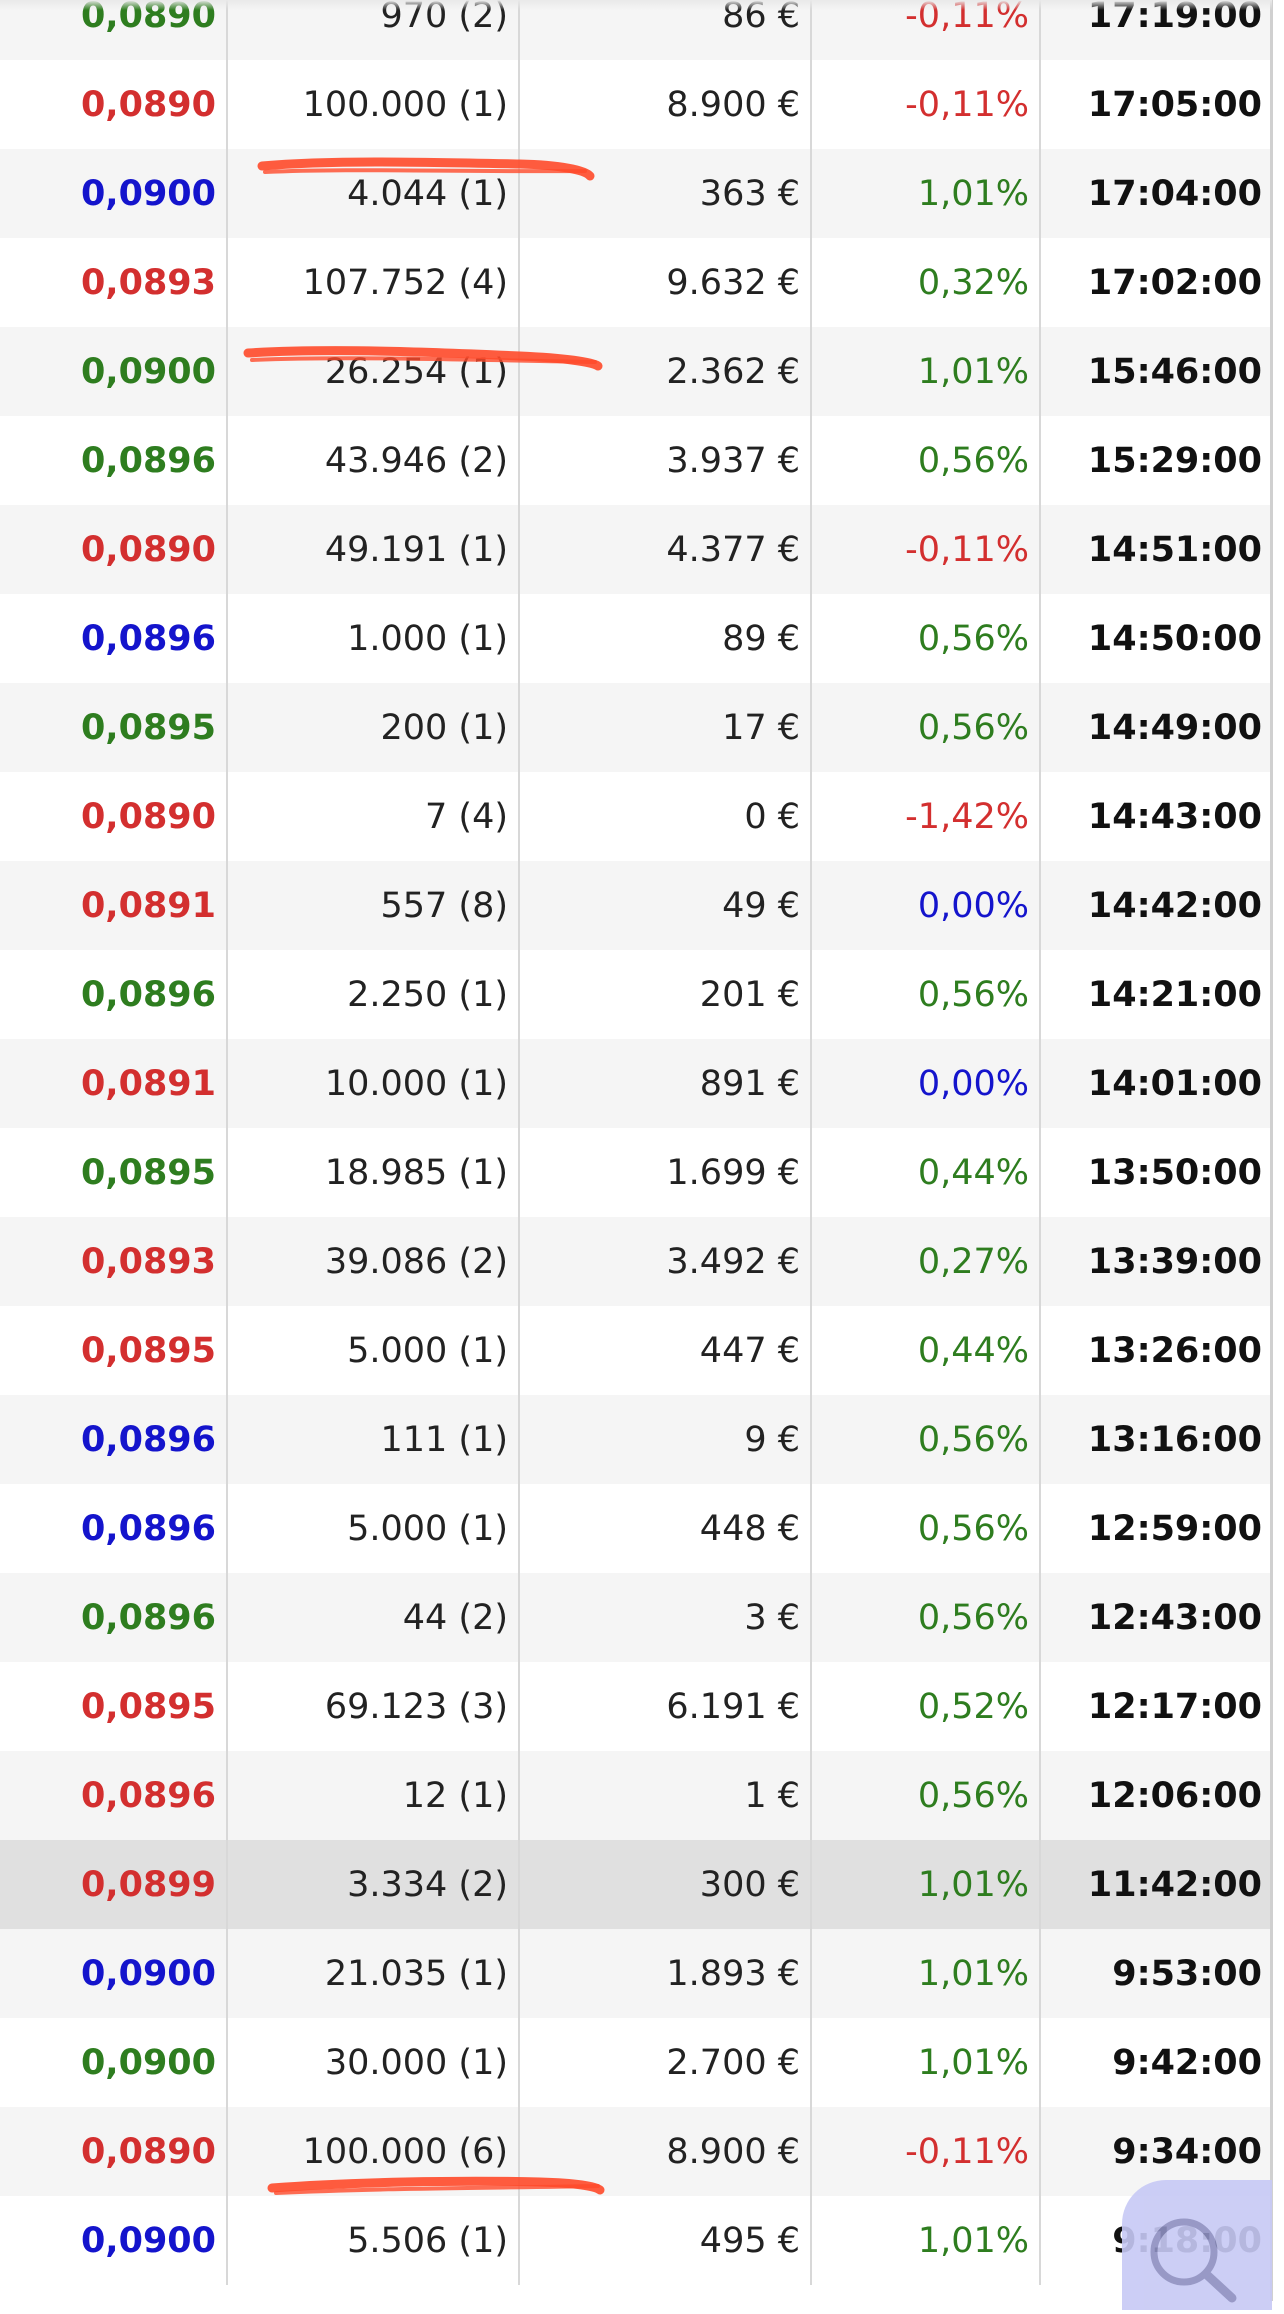 This screenshot has height=2314, width=1284. What do you see at coordinates (374, 1795) in the screenshot?
I see `volume-cell: 12 (1)` at bounding box center [374, 1795].